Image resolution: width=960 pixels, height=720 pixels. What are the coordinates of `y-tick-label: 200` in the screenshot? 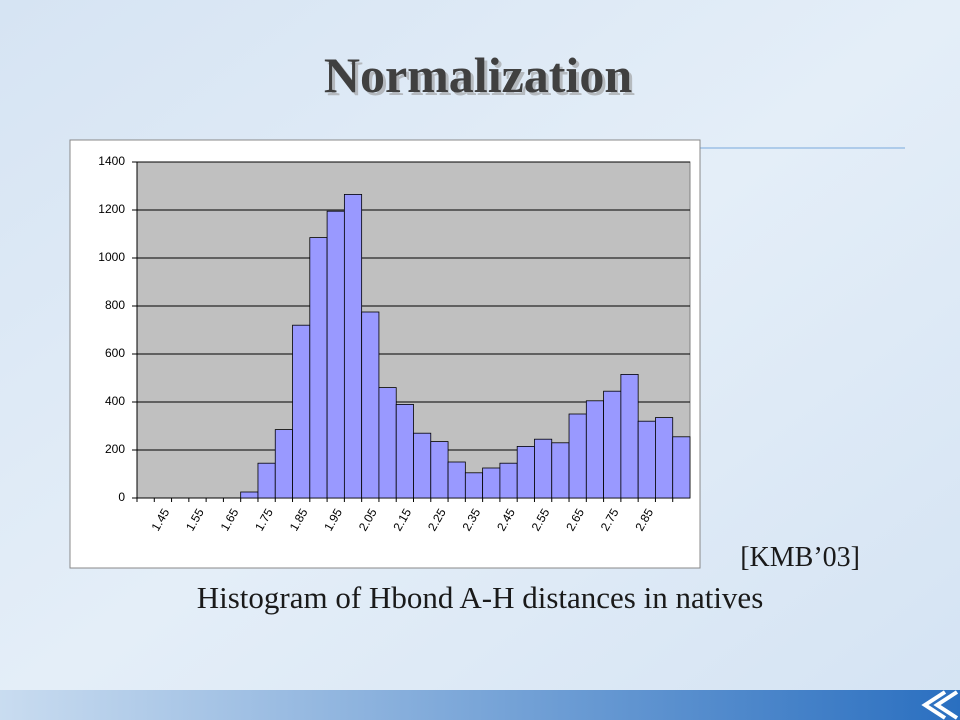 It's located at (115, 449).